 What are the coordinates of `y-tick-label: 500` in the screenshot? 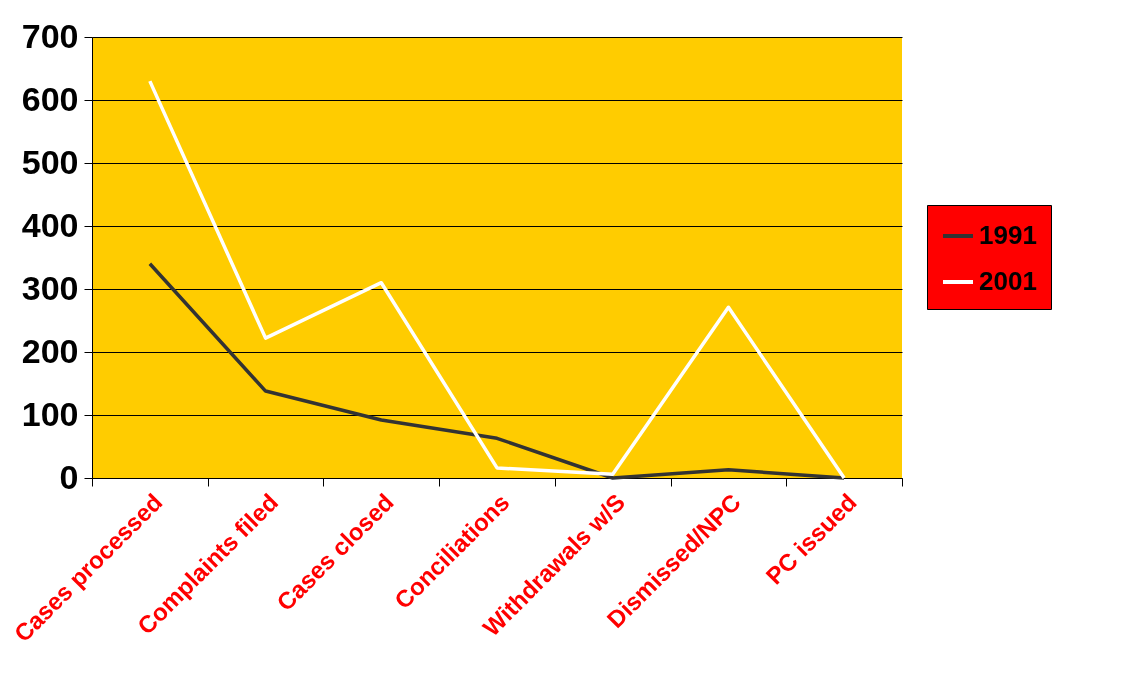 It's located at (50, 161).